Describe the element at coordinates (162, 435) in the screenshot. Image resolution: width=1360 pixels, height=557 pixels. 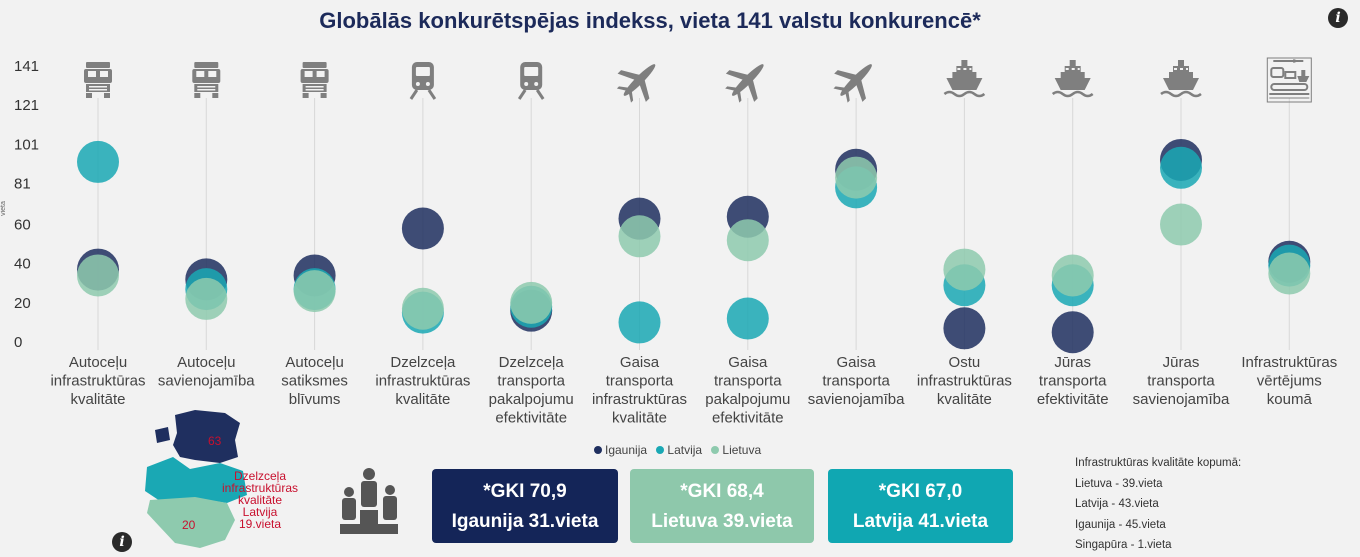
I see `map-estonia-island` at that location.